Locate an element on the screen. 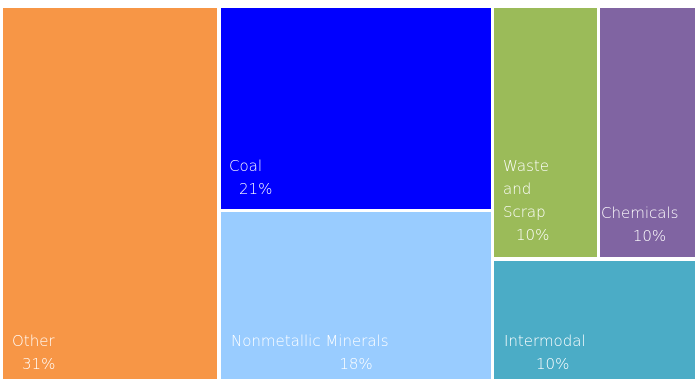  tile-intermodal: Intermodal 10% is located at coordinates (594, 320).